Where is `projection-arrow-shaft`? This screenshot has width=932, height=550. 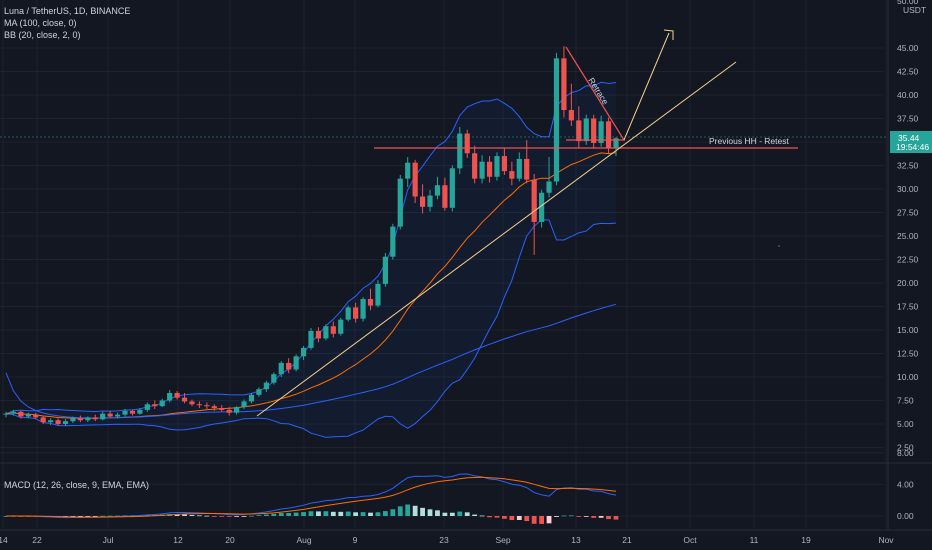
projection-arrow-shaft is located at coordinates (646, 86).